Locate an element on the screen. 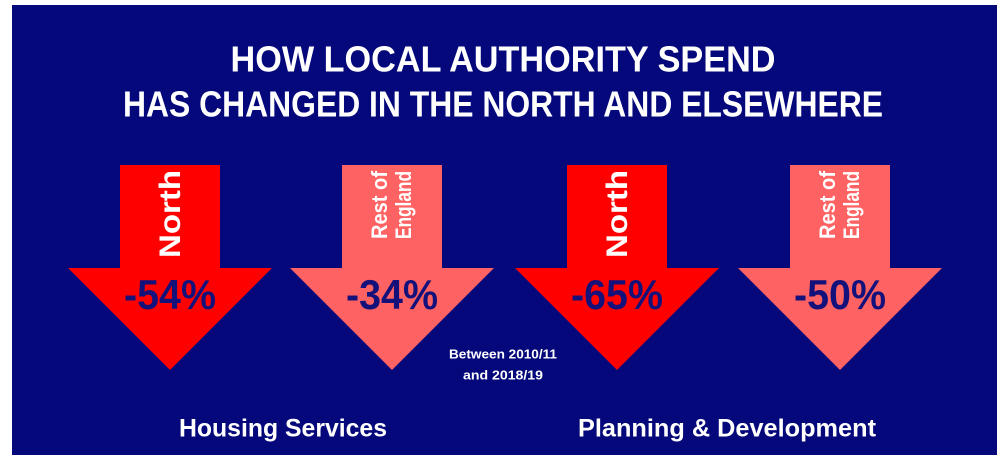  arrow-value: -50% is located at coordinates (840, 294).